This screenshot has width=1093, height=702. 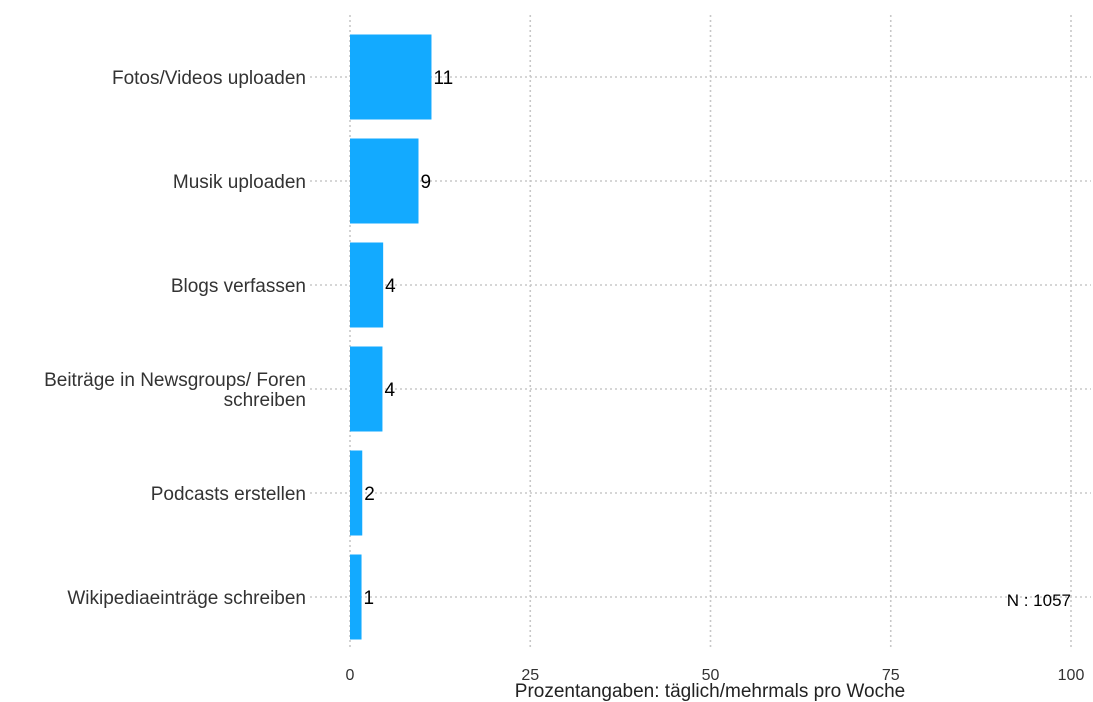 I want to click on value-label: 11, so click(x=443, y=78).